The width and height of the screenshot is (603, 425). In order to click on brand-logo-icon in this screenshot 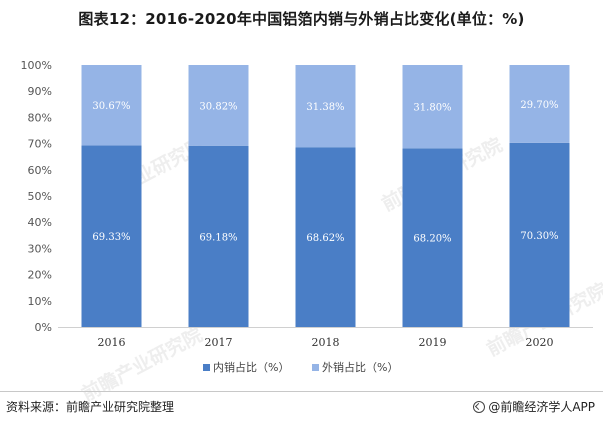, I will do `click(479, 406)`.